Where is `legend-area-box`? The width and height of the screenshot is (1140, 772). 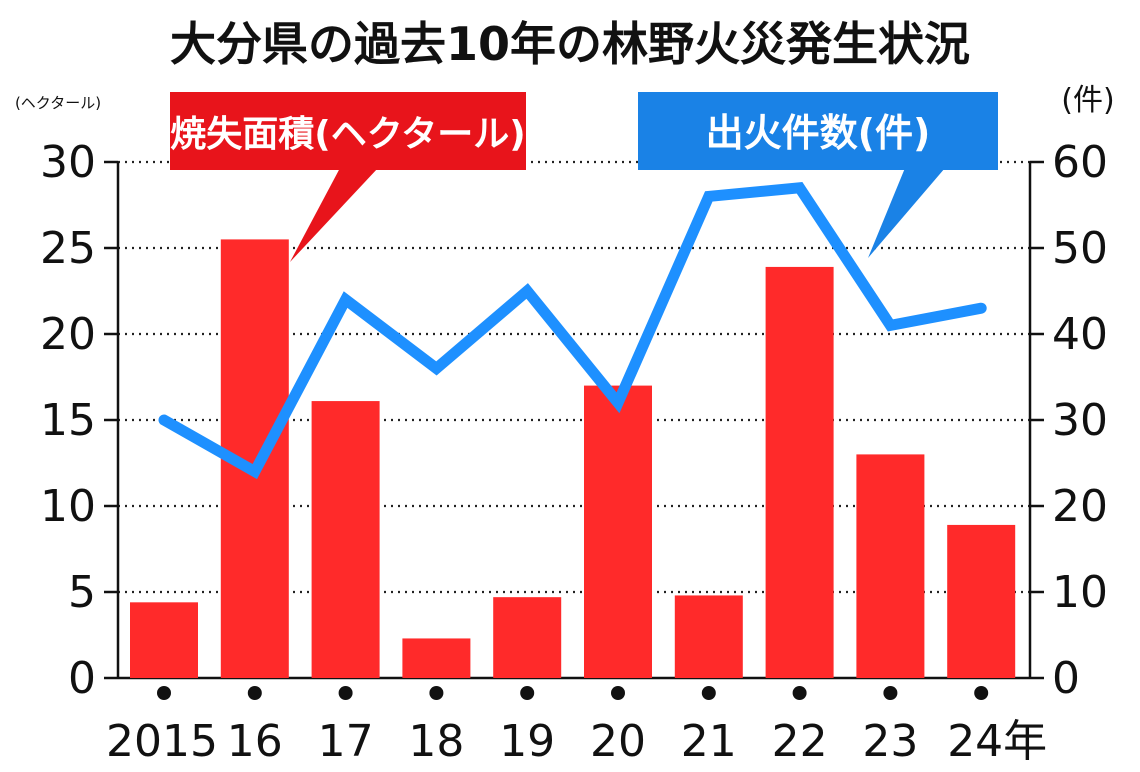
legend-area-box is located at coordinates (348, 131).